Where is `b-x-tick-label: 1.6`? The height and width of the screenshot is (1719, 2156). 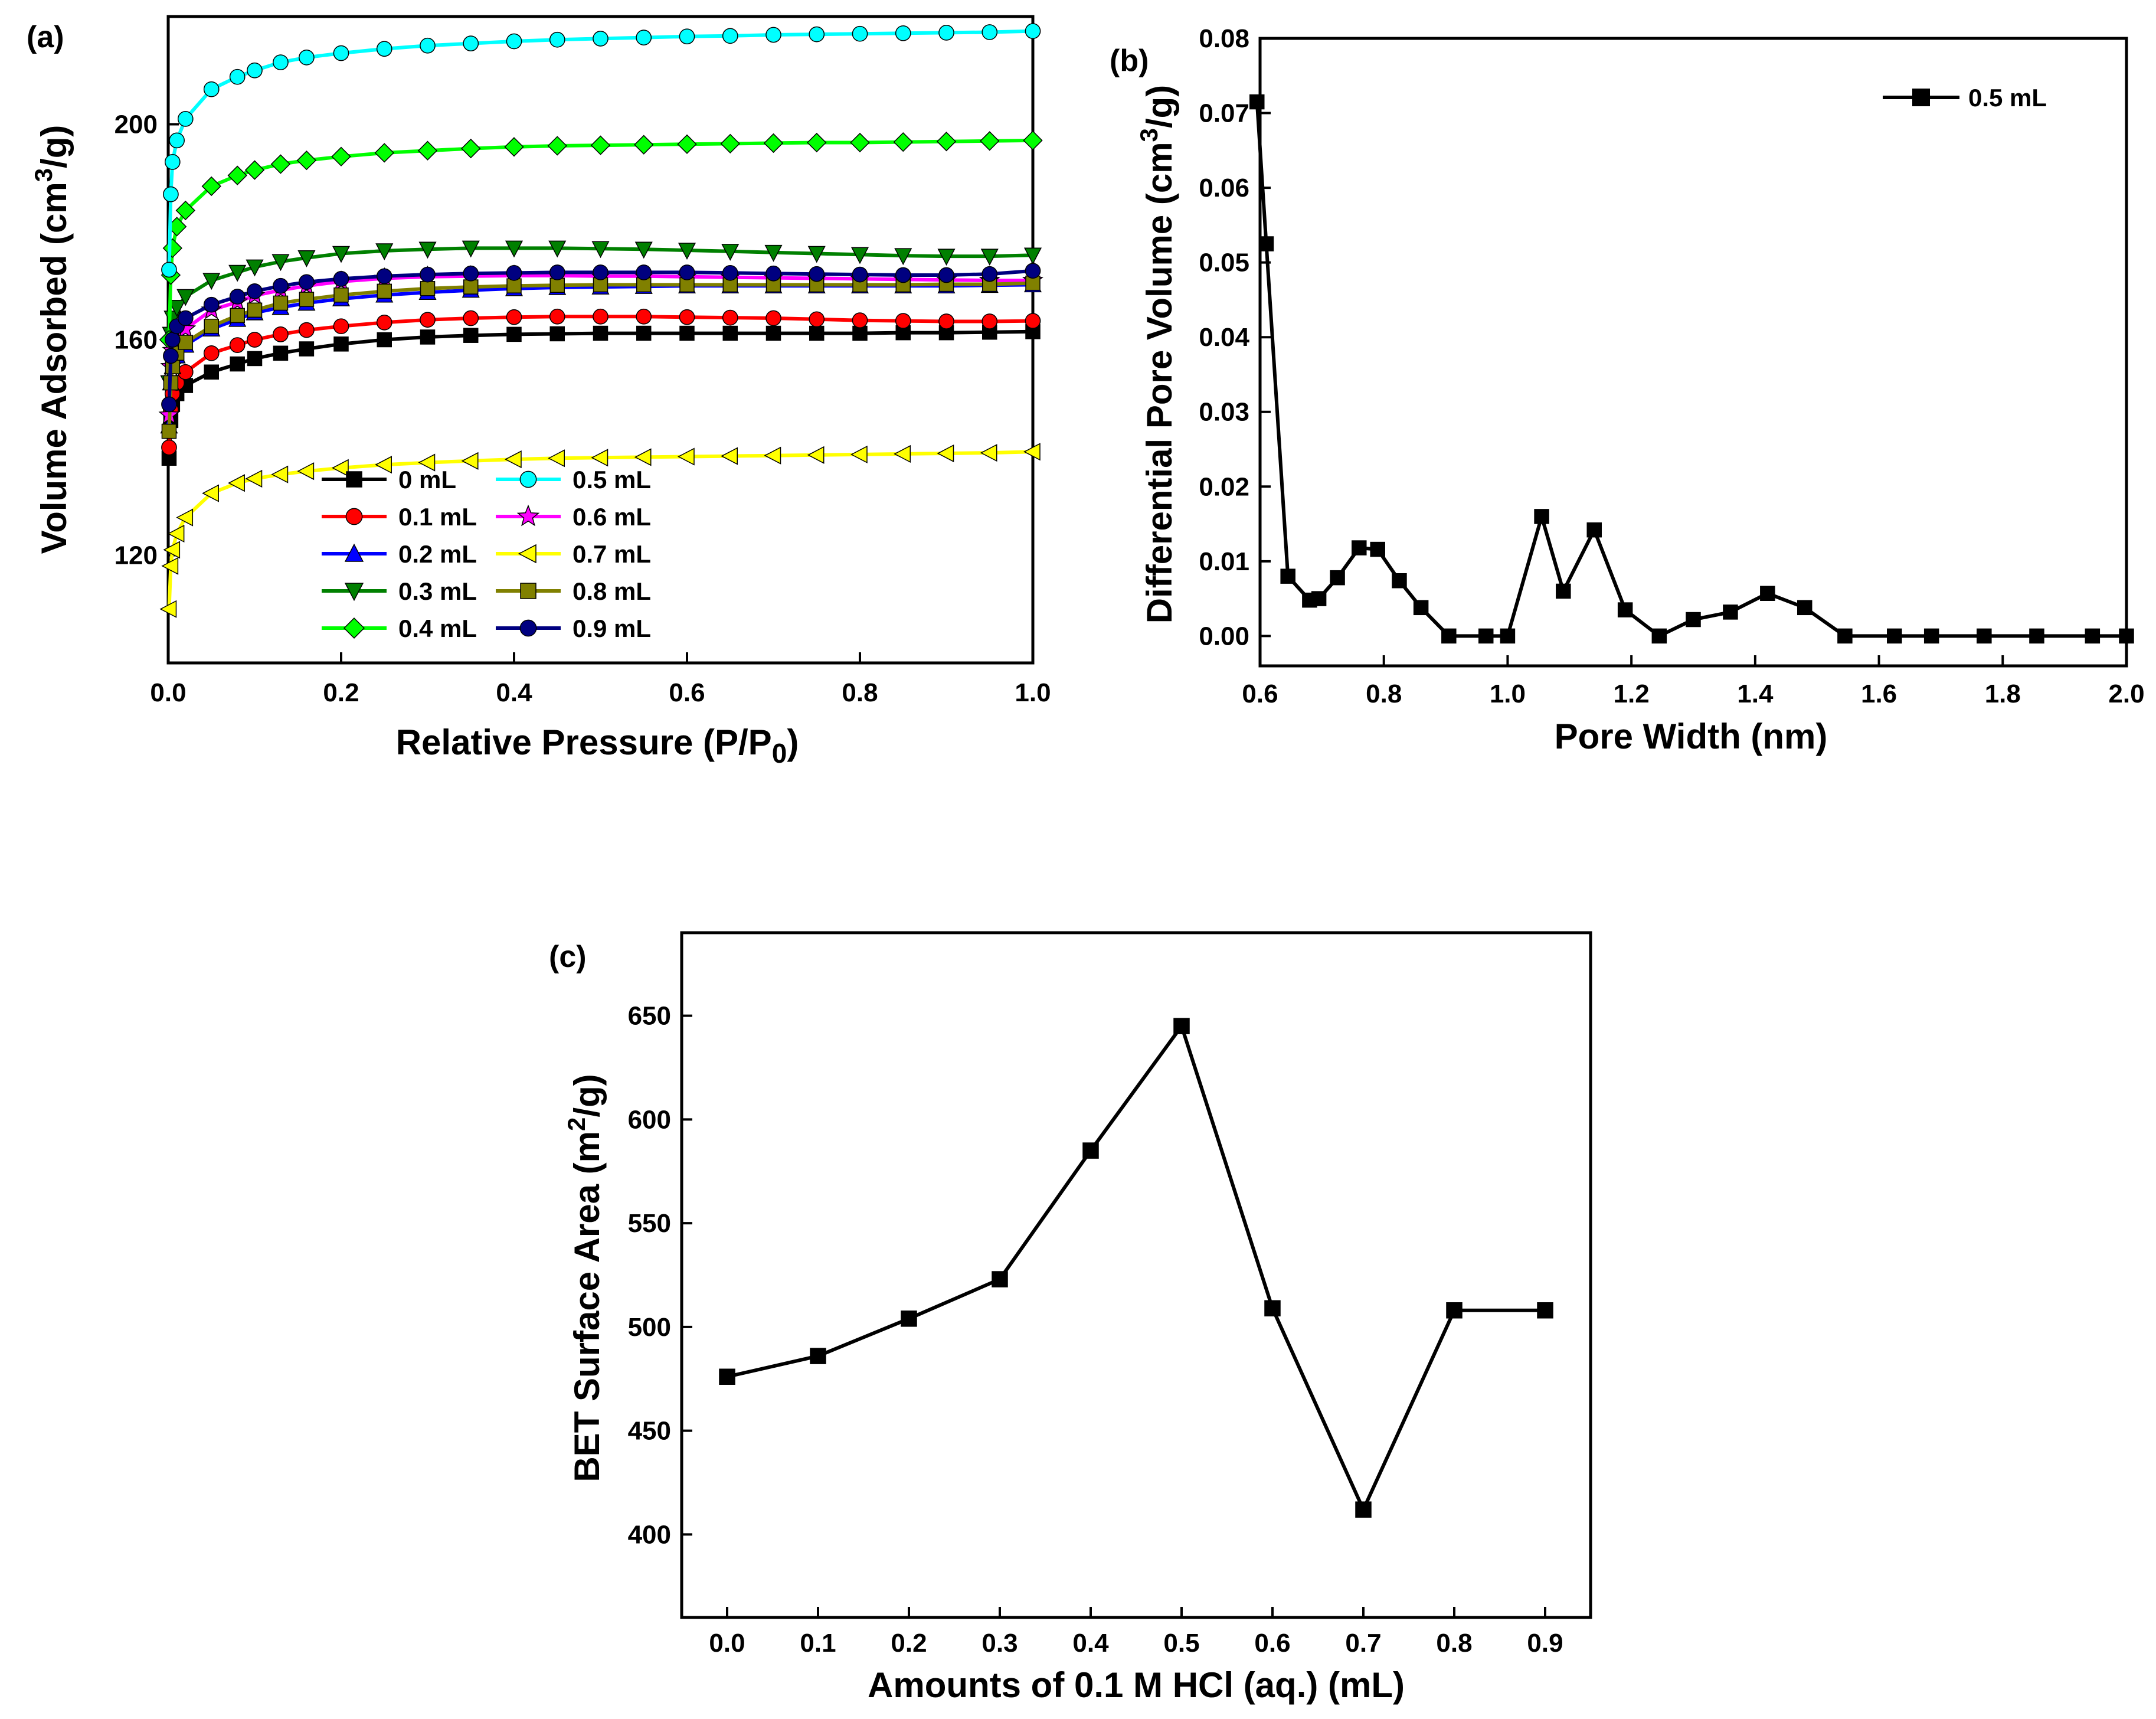 b-x-tick-label: 1.6 is located at coordinates (1879, 693).